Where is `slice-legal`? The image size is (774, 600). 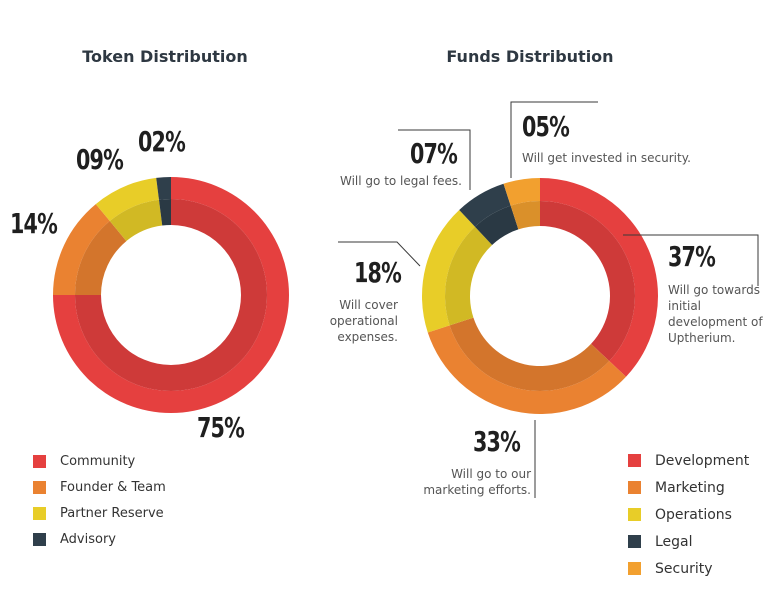
slice-legal is located at coordinates (485, 205).